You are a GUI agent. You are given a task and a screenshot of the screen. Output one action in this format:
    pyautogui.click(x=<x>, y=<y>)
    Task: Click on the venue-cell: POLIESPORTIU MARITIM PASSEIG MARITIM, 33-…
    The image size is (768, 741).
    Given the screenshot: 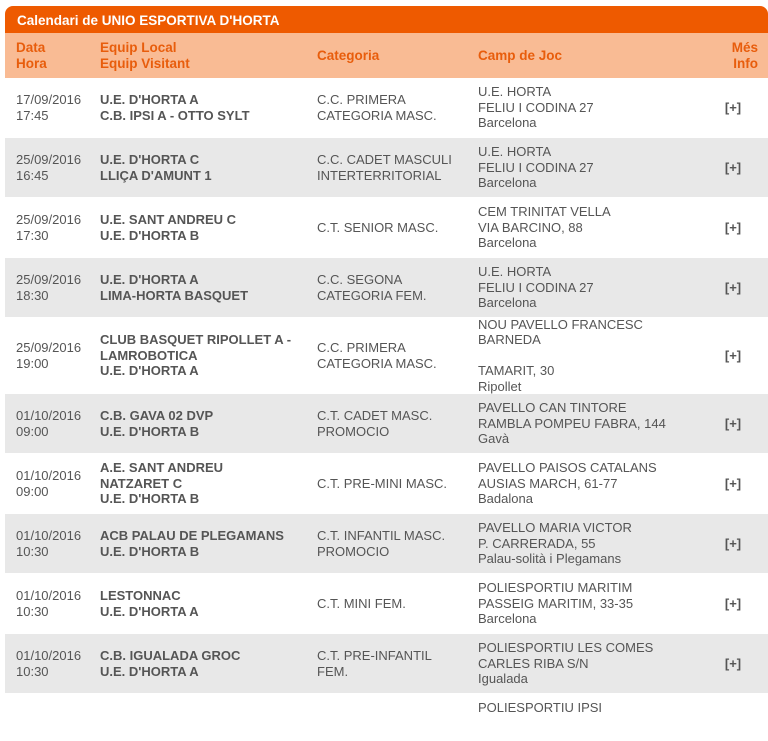 What is the action you would take?
    pyautogui.click(x=556, y=603)
    